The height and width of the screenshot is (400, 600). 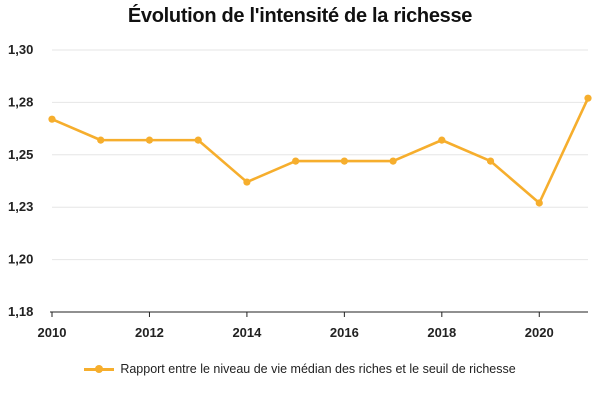 What do you see at coordinates (20, 180) in the screenshot?
I see `y-axis-tick-labels: 1,18 1,20 1,23 1,25 1,28 1,30` at bounding box center [20, 180].